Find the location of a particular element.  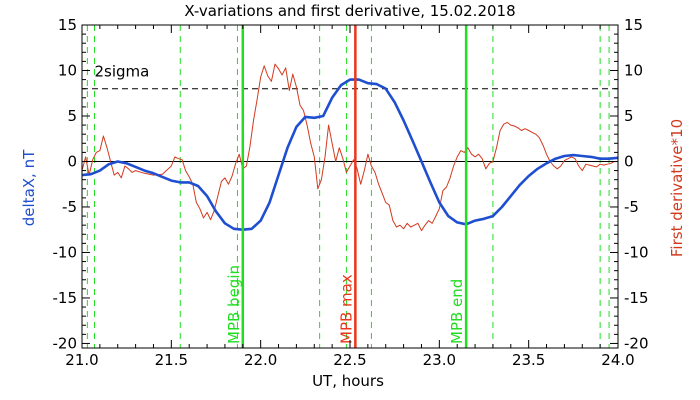

x-axis-label: UT, hours is located at coordinates (348, 381).